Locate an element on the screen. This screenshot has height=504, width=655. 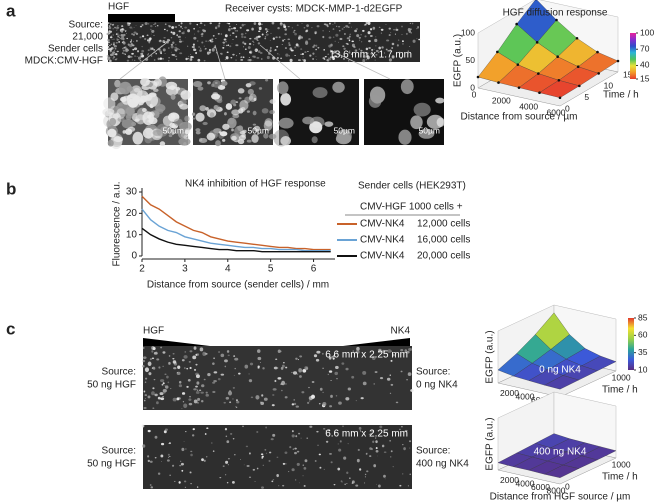
y-tick-label: 15 is located at coordinates (628, 74).